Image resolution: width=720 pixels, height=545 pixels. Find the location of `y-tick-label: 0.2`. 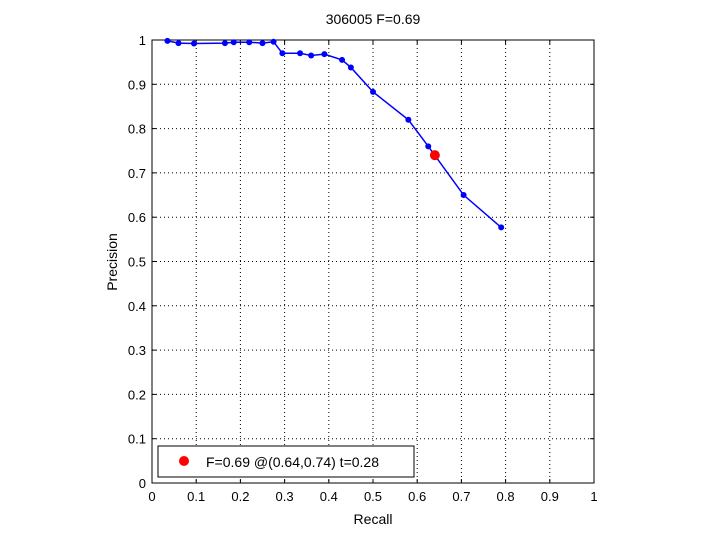

y-tick-label: 0.2 is located at coordinates (137, 394).